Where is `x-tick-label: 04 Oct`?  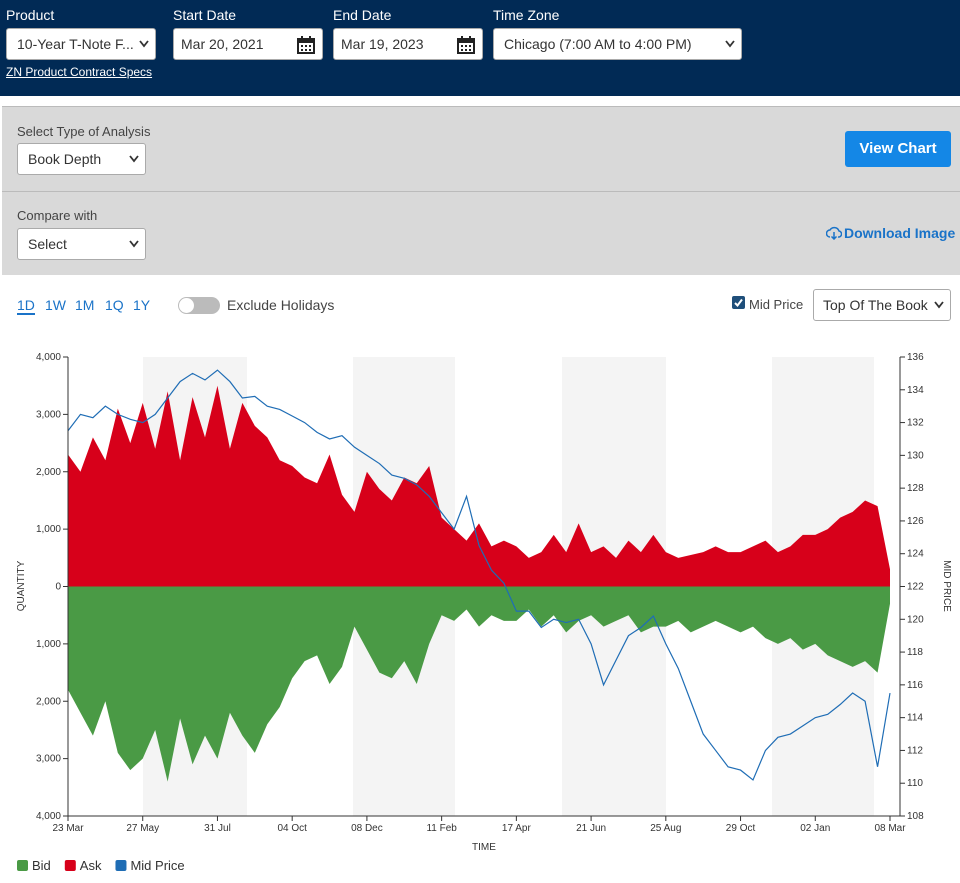 x-tick-label: 04 Oct is located at coordinates (292, 828).